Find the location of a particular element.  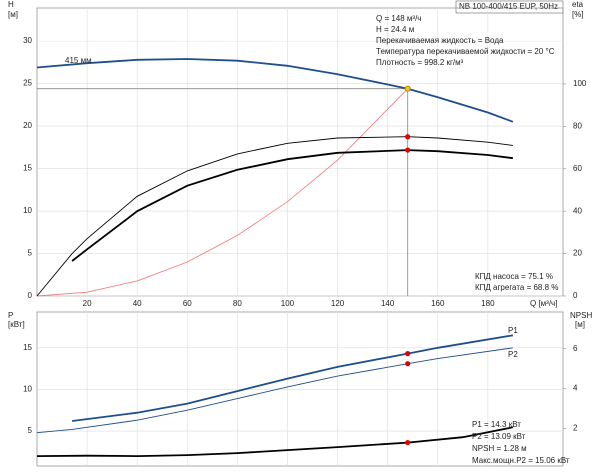

y2-axis-unit: [%] is located at coordinates (578, 14).